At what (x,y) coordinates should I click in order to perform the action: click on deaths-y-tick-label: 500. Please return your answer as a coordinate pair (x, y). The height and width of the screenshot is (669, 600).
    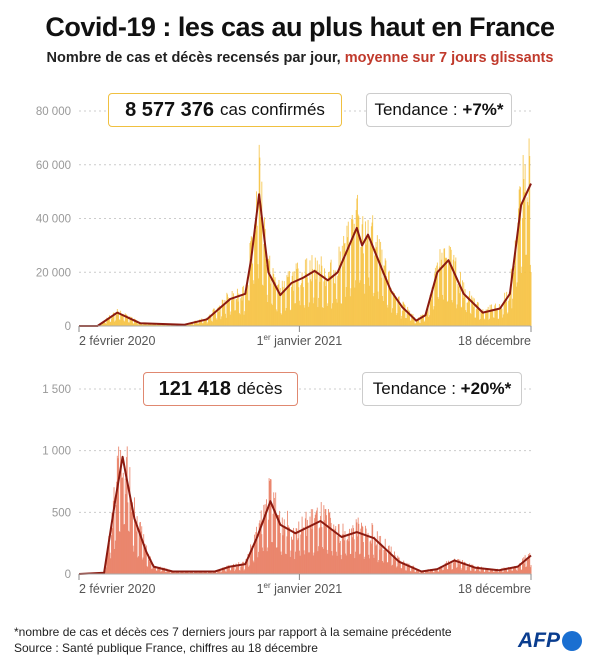
    Looking at the image, I should click on (61, 513).